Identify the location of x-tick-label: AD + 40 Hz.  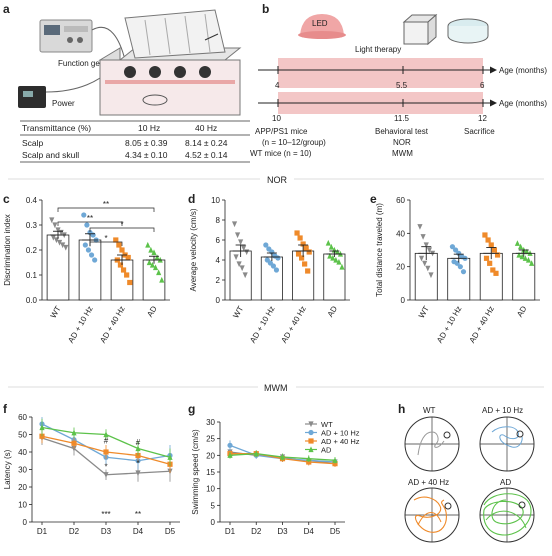
(112, 325).